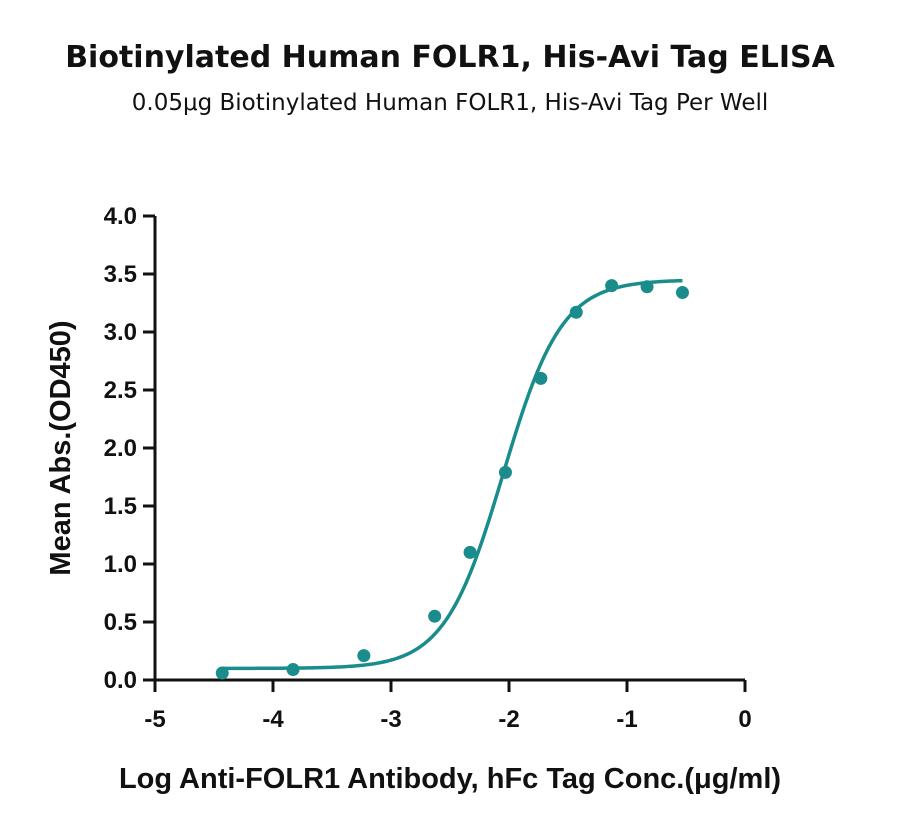 Image resolution: width=900 pixels, height=831 pixels. Describe the element at coordinates (508, 719) in the screenshot. I see `x-tick-label: -2` at that location.